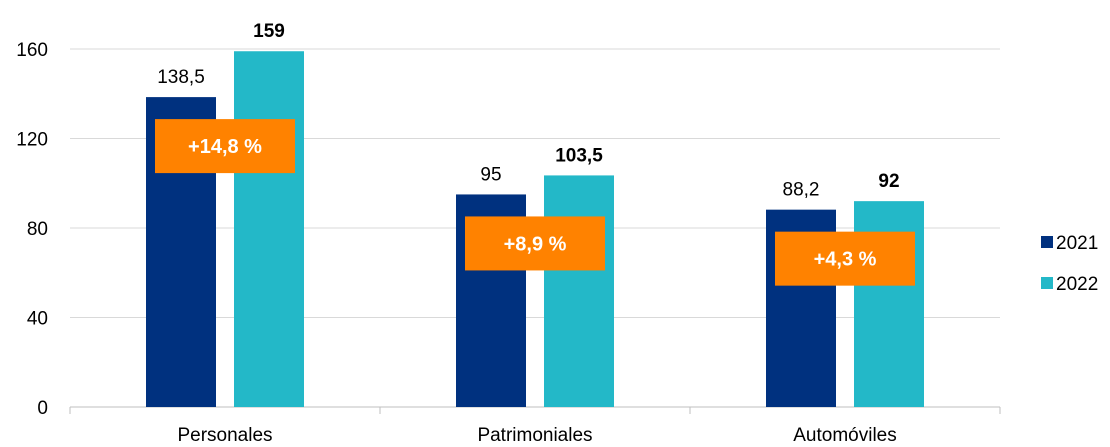  What do you see at coordinates (269, 31) in the screenshot?
I see `data-label-2022: 159` at bounding box center [269, 31].